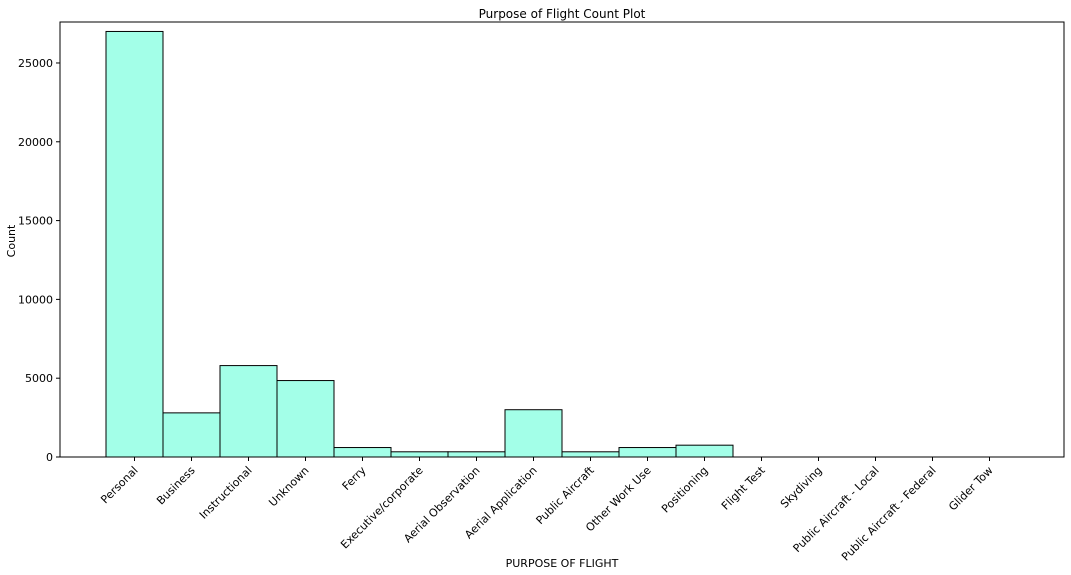 This screenshot has height=575, width=1071. What do you see at coordinates (801, 487) in the screenshot?
I see `x-tick-label: Skydiving` at bounding box center [801, 487].